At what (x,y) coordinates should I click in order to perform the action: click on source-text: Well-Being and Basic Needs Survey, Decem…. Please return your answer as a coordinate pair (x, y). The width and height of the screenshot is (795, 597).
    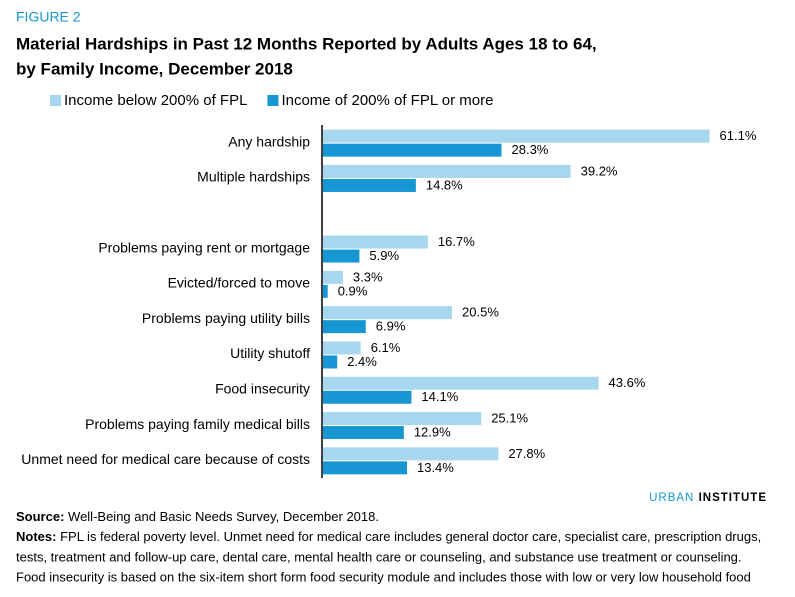
    Looking at the image, I should click on (223, 516).